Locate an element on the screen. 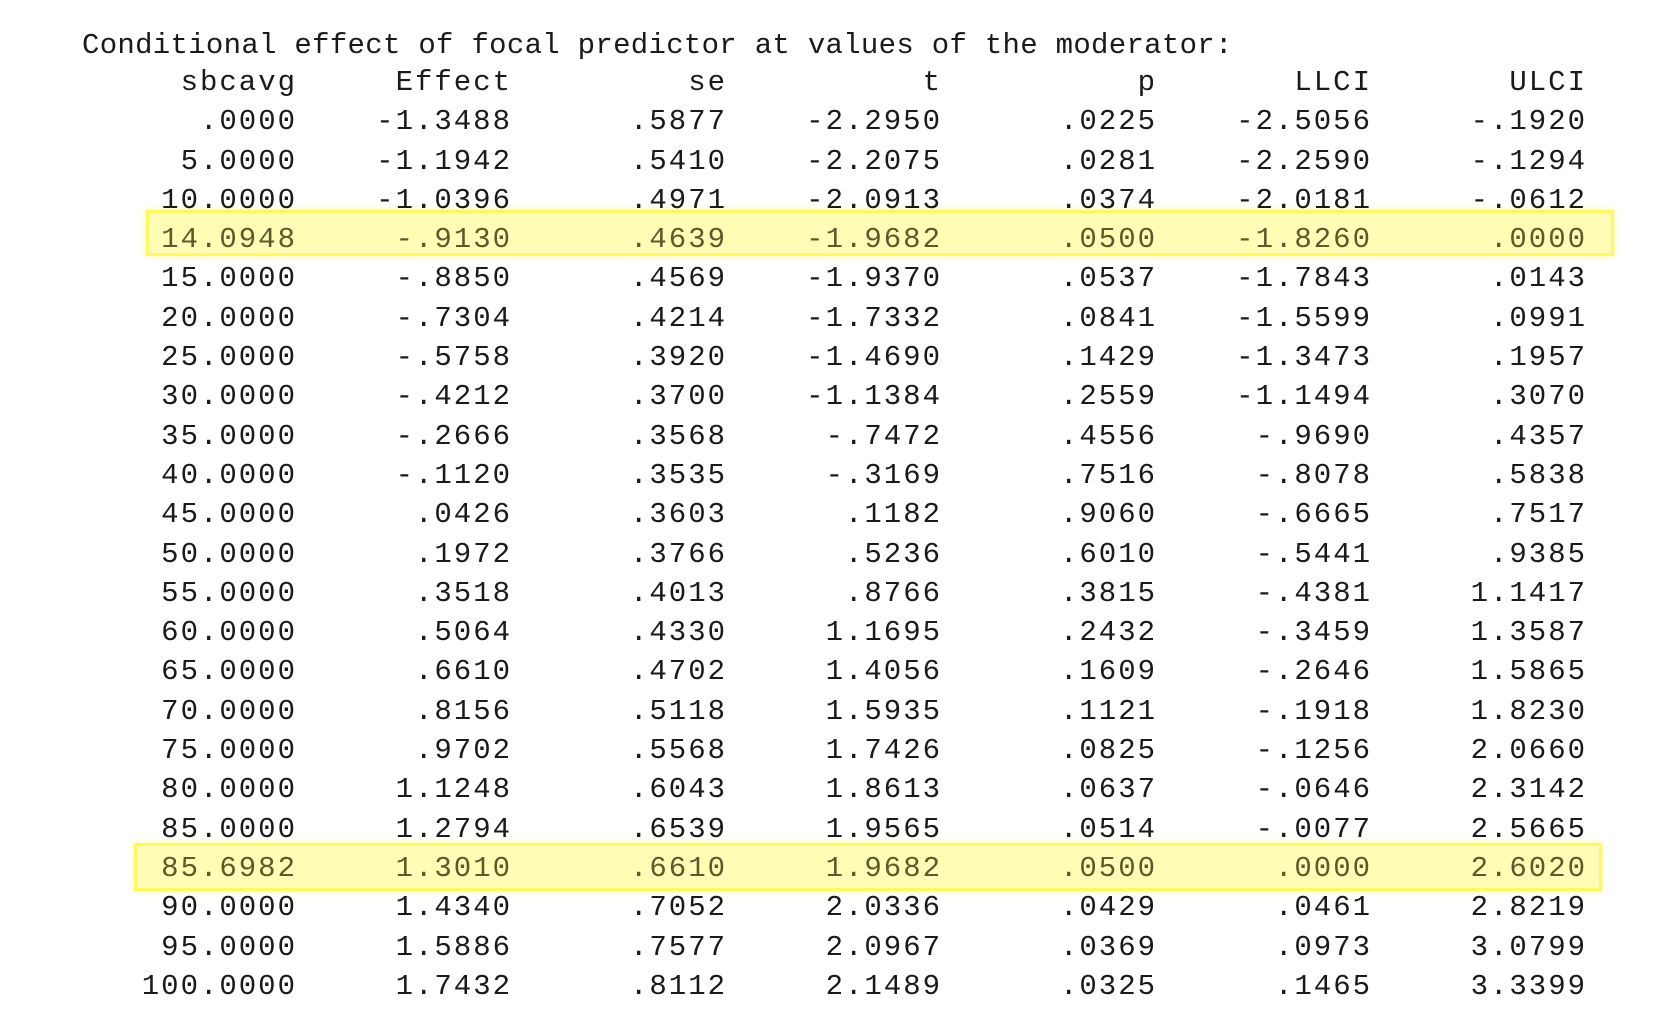 The height and width of the screenshot is (1030, 1662). cell-se: .4214 is located at coordinates (678, 318).